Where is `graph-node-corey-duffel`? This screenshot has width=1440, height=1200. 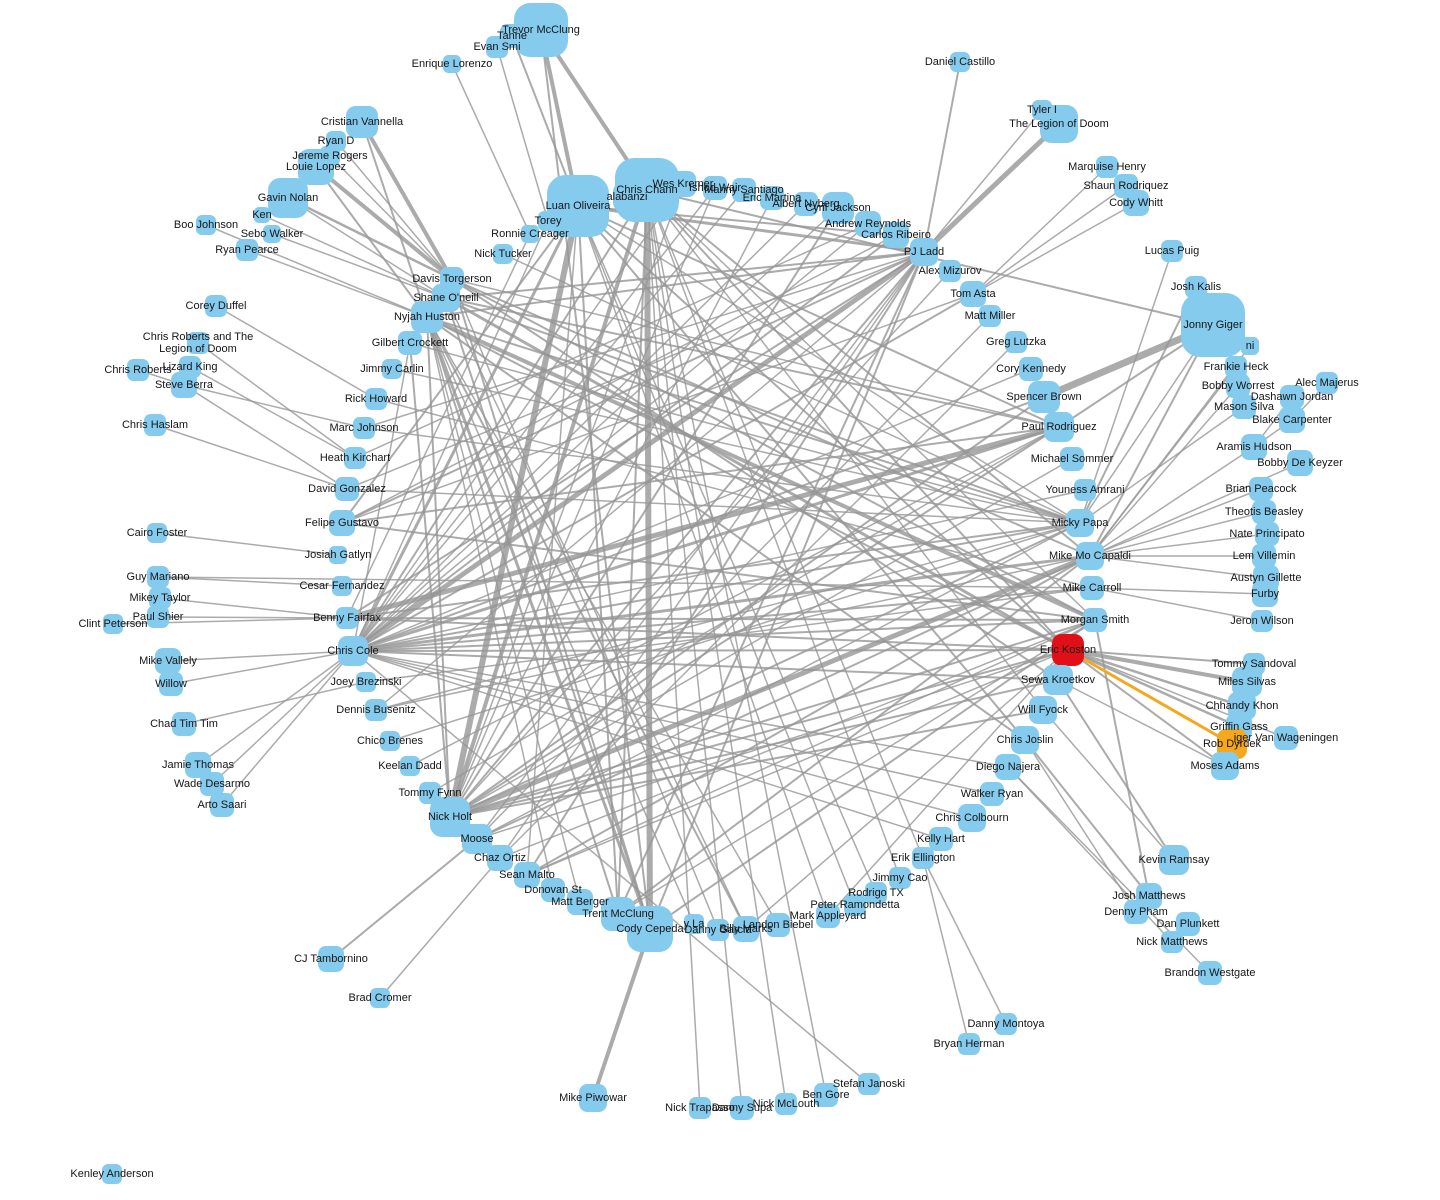 graph-node-corey-duffel is located at coordinates (216, 306).